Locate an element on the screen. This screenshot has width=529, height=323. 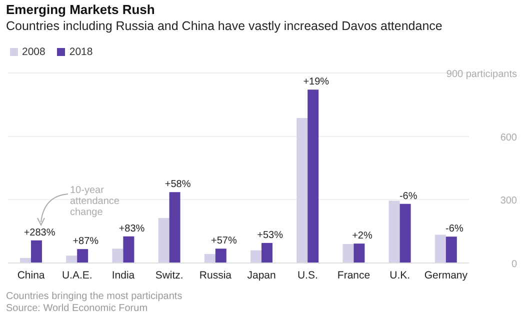
x-tick-label: China is located at coordinates (31, 275).